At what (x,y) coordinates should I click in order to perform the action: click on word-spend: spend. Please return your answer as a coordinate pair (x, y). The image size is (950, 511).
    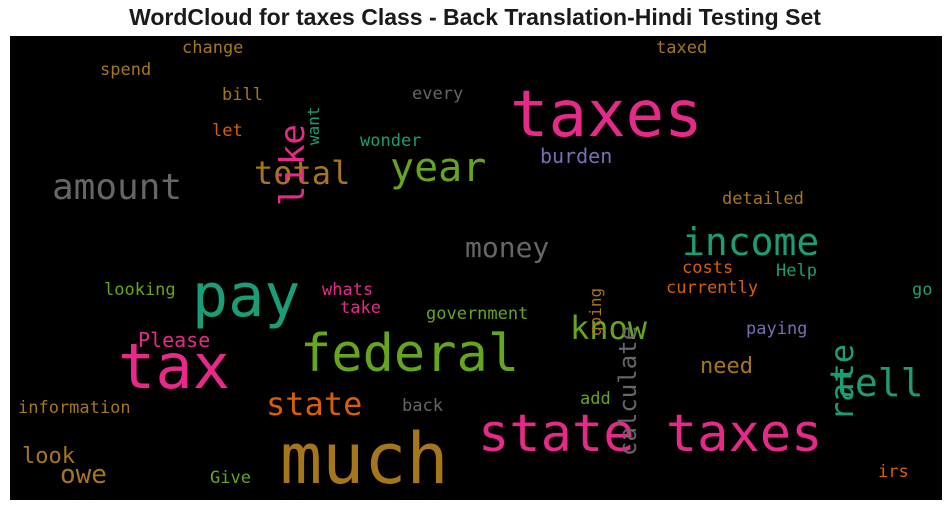
    Looking at the image, I should click on (126, 70).